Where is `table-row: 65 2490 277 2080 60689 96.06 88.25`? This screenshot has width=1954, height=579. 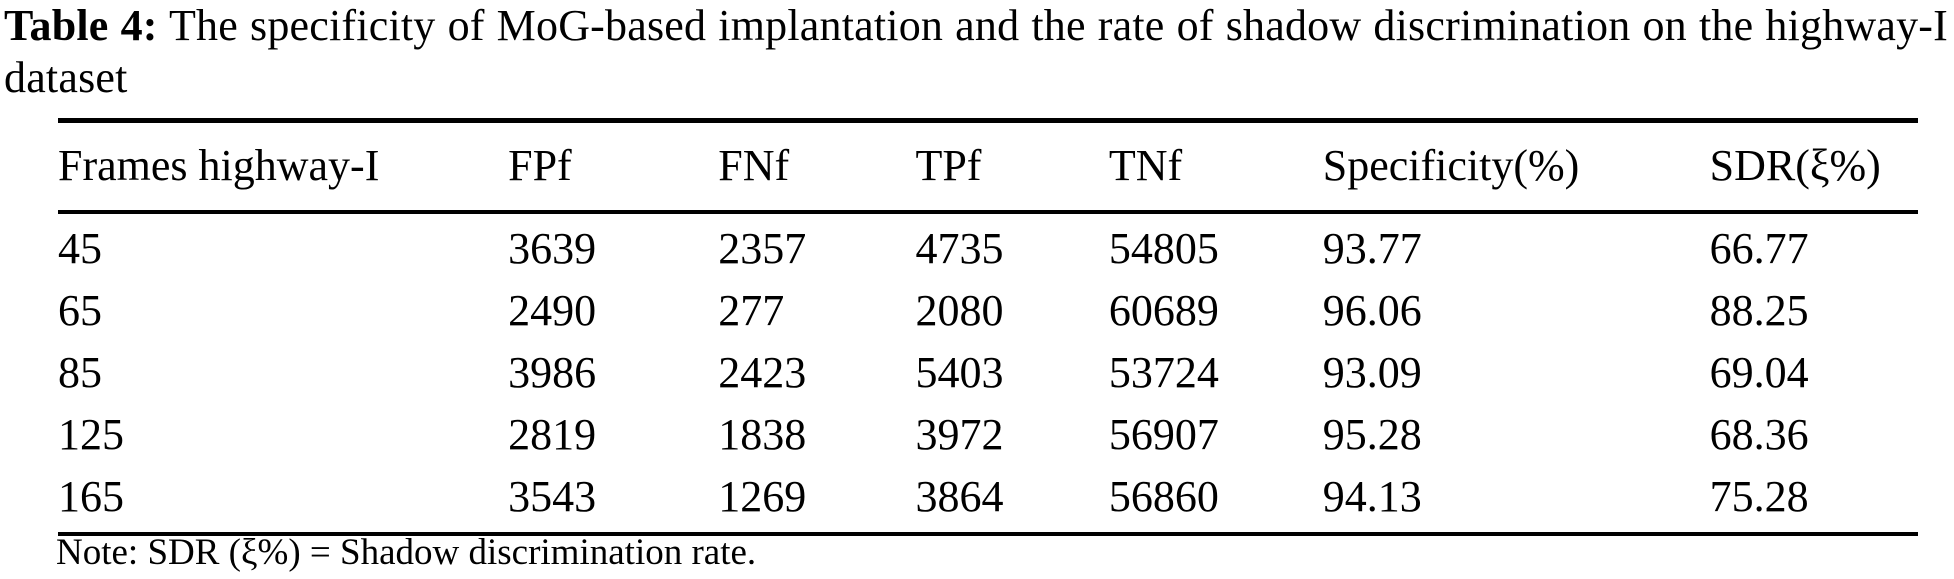
table-row: 65 2490 277 2080 60689 96.06 88.25 is located at coordinates (988, 311).